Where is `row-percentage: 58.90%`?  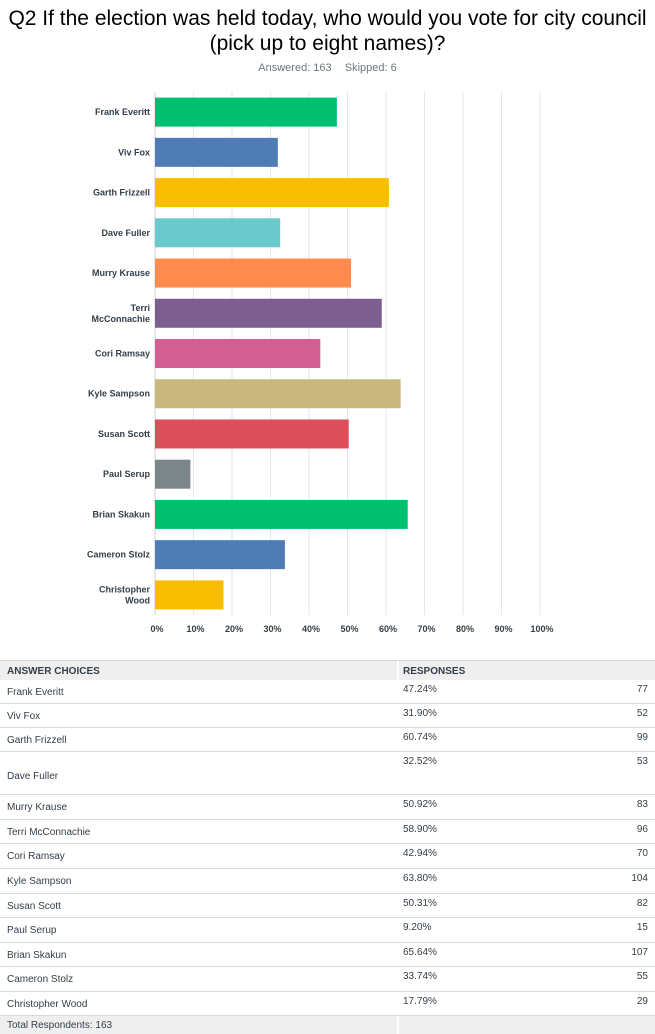
row-percentage: 58.90% is located at coordinates (420, 829).